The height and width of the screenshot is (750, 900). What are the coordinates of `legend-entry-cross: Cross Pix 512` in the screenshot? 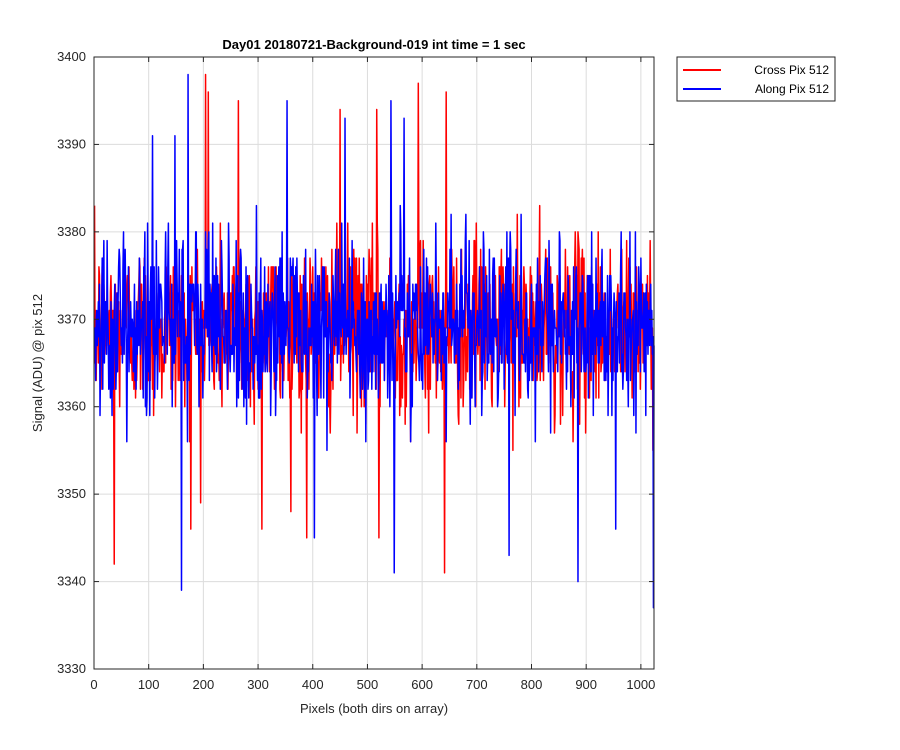 It's located at (791, 70).